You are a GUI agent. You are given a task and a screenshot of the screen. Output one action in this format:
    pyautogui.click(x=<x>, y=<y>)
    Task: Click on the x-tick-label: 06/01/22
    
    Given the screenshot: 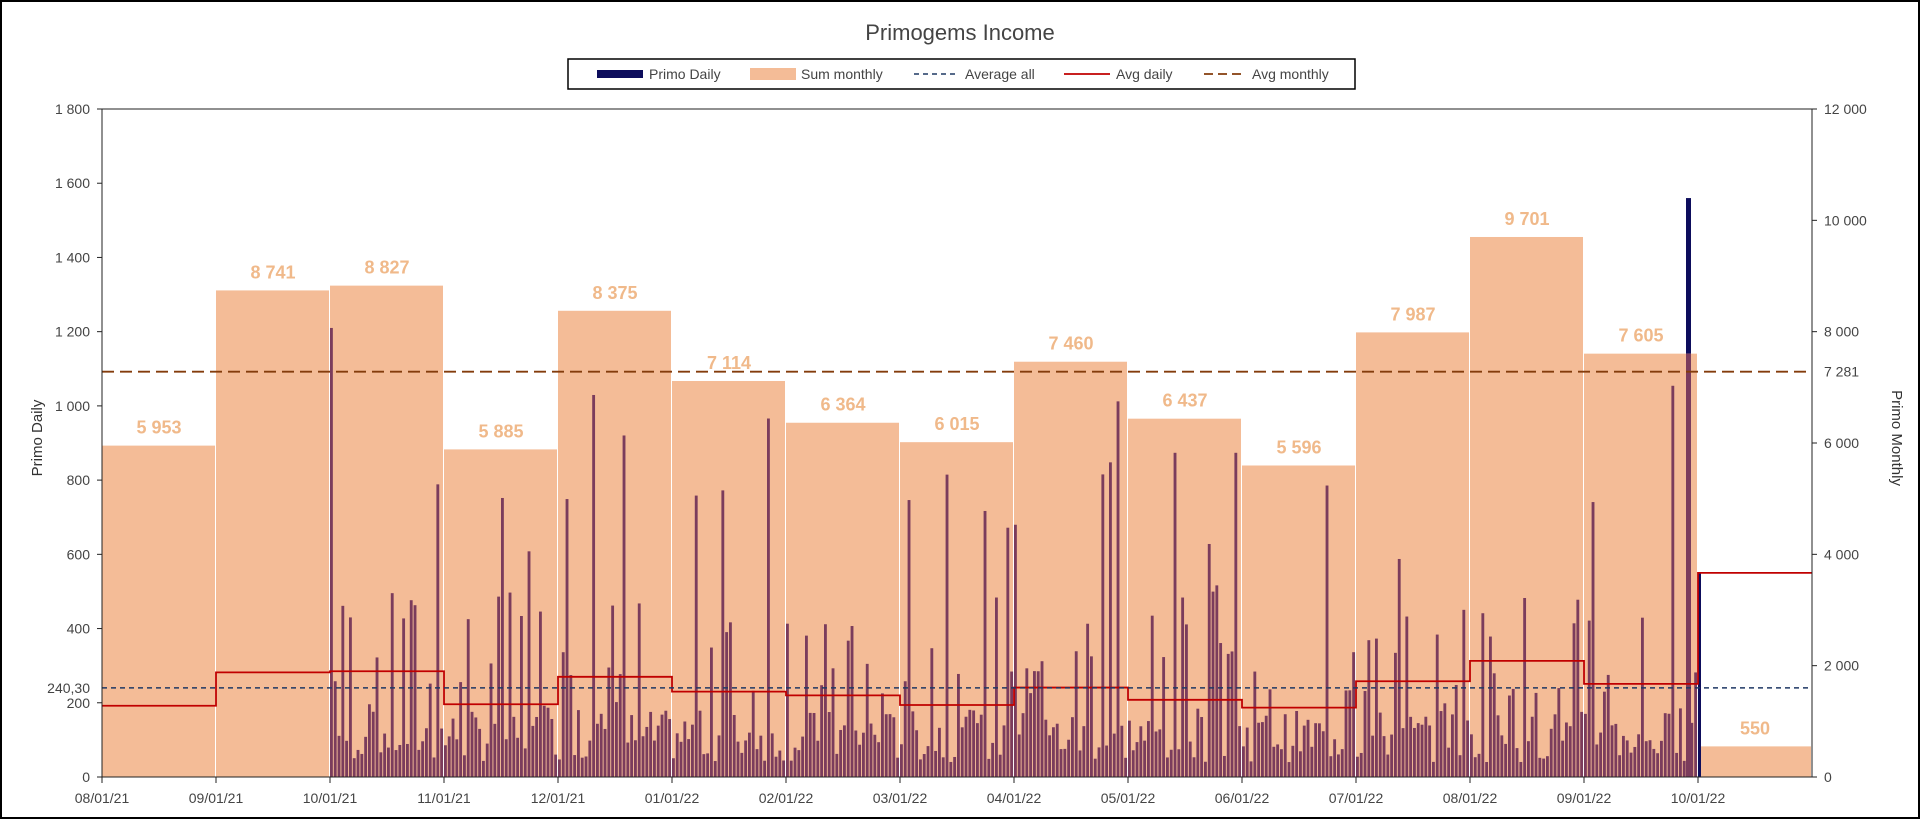 What is the action you would take?
    pyautogui.click(x=1242, y=798)
    